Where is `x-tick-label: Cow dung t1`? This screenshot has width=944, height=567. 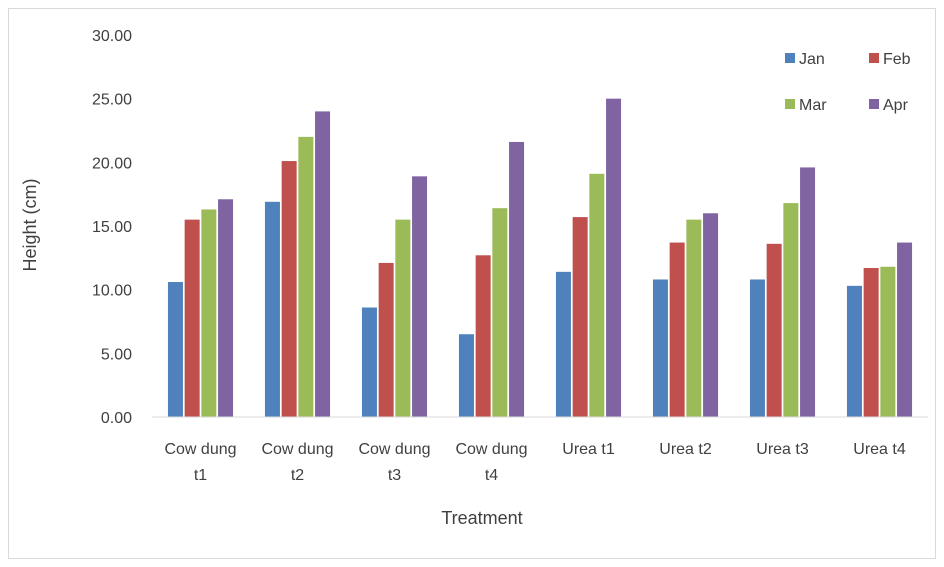 x-tick-label: Cow dung t1 is located at coordinates (200, 462).